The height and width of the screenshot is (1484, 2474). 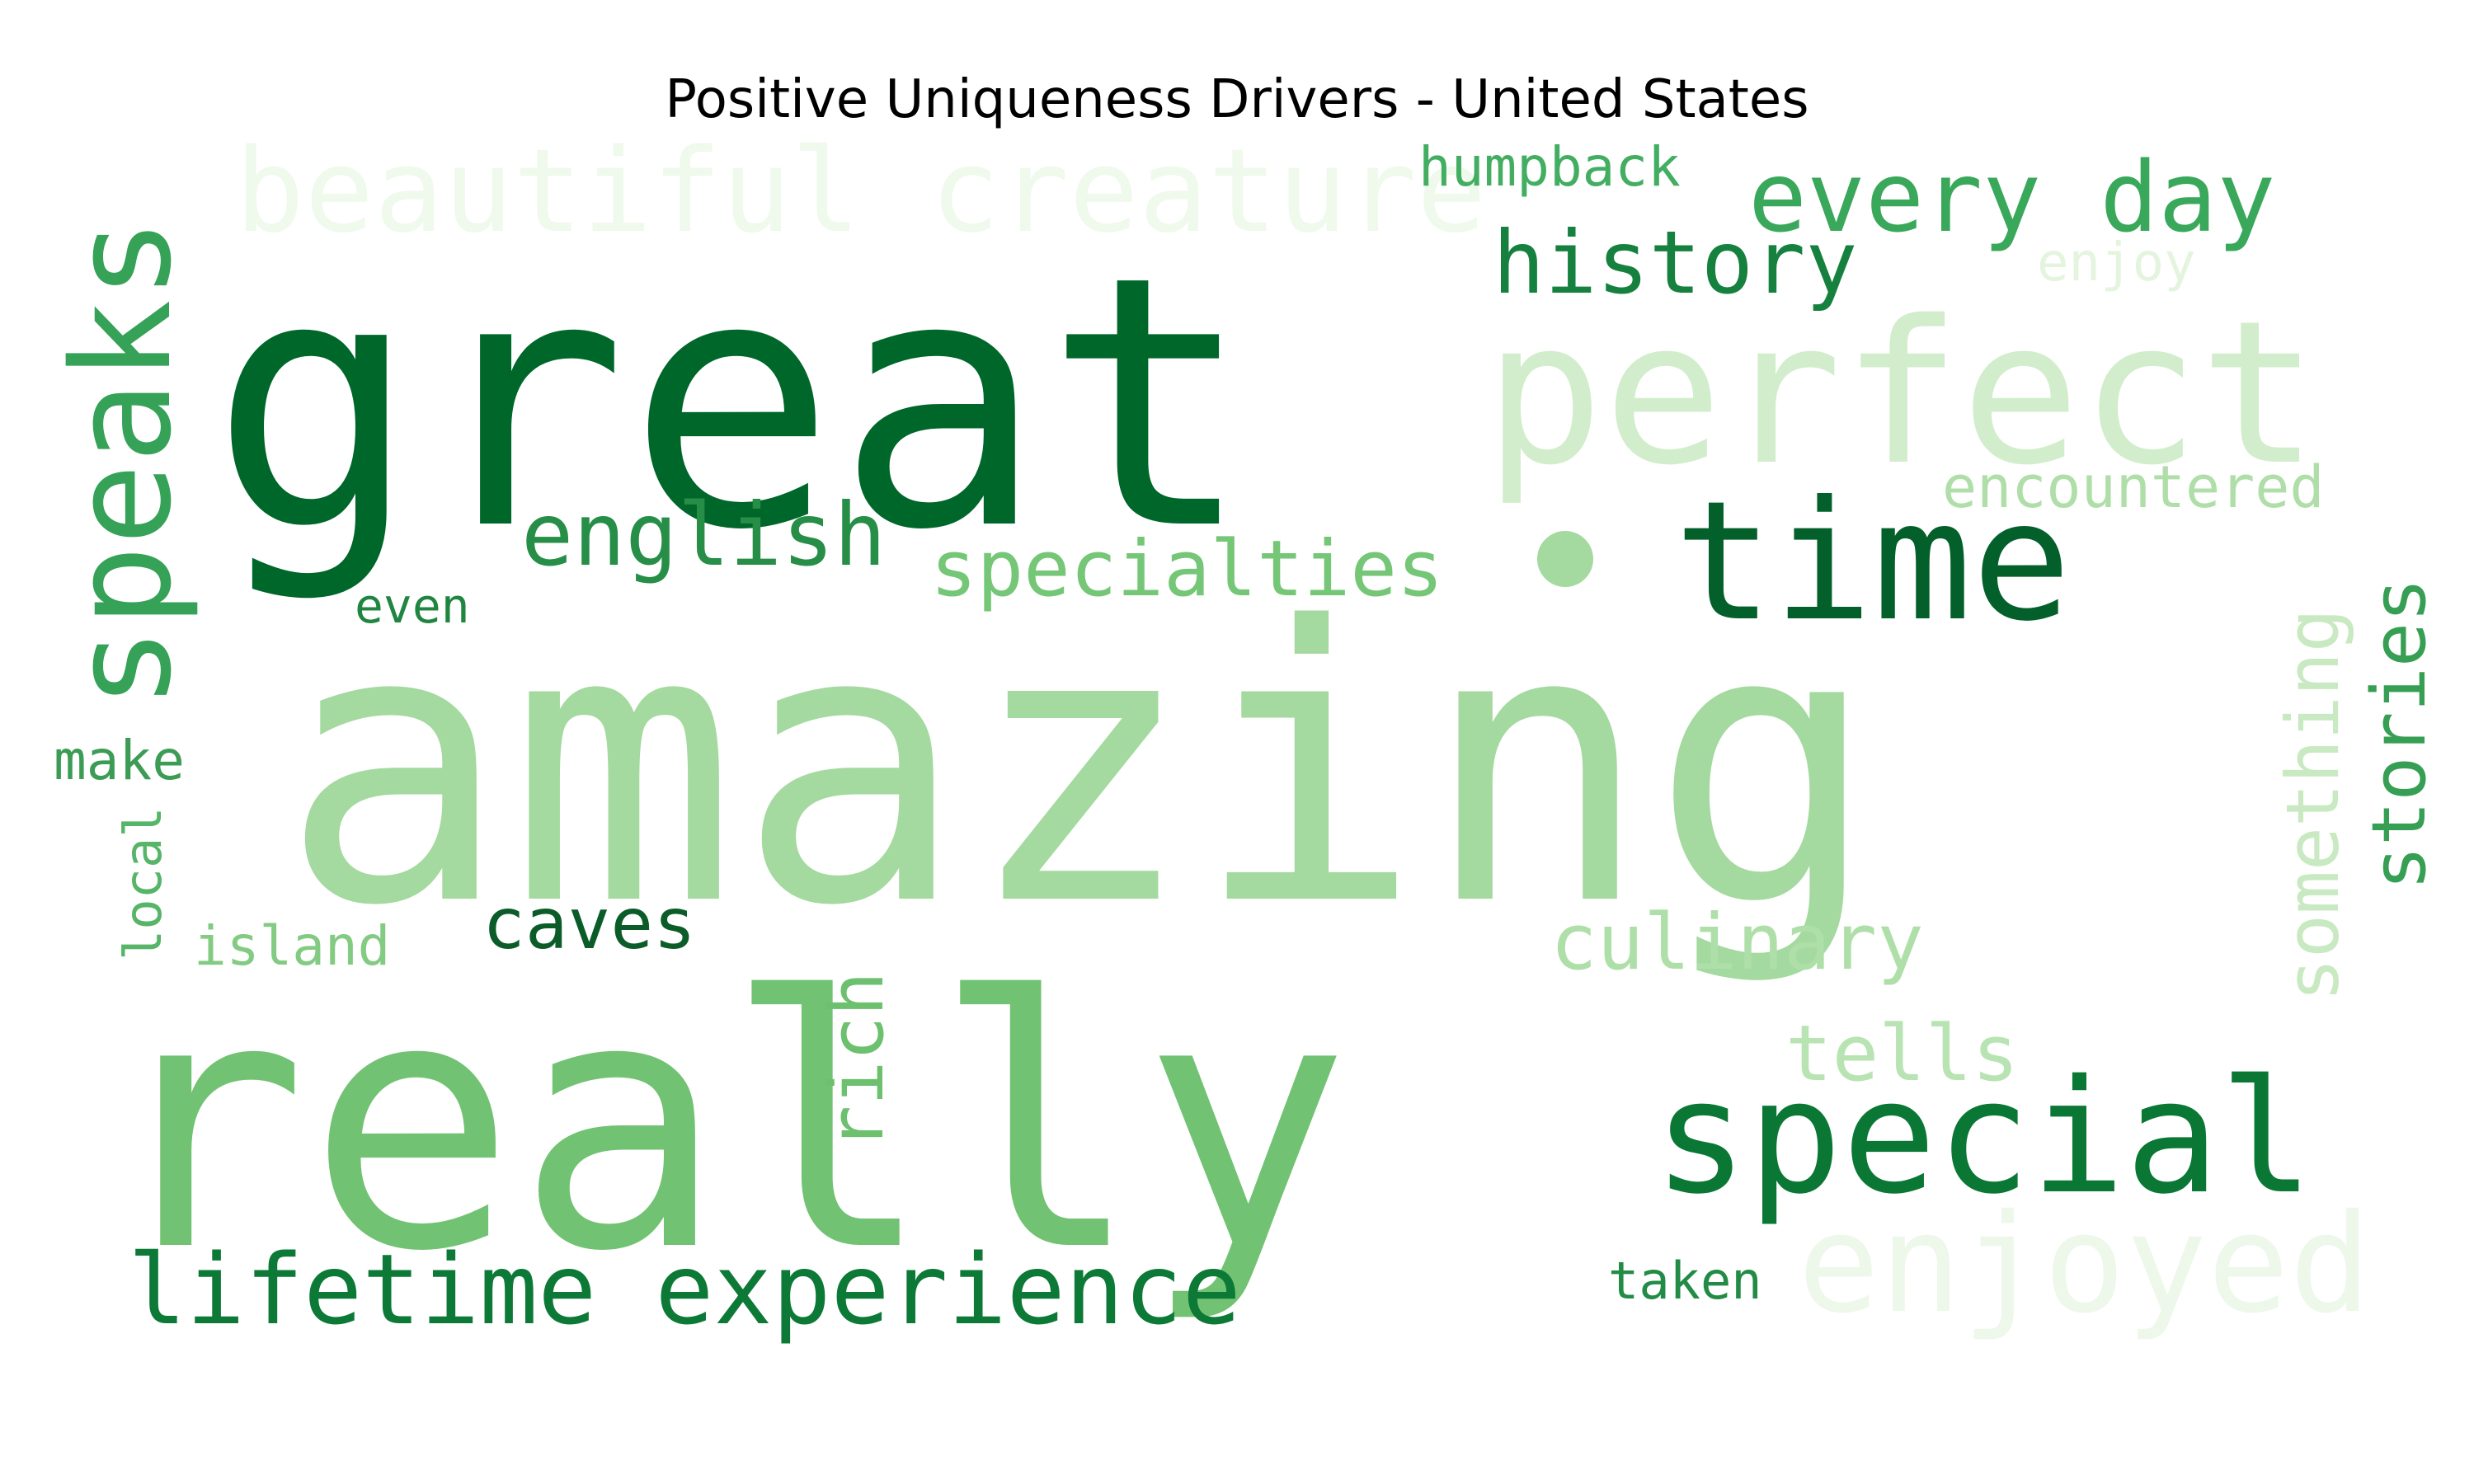 What do you see at coordinates (684, 1289) in the screenshot?
I see `cloud-word-lifetime-experience: lifetime experience` at bounding box center [684, 1289].